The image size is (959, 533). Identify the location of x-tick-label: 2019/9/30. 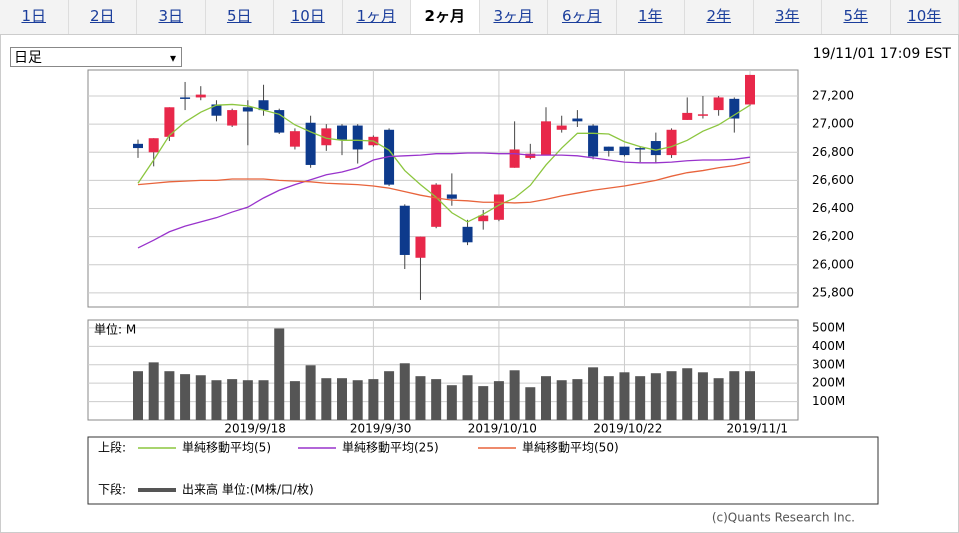
(381, 429).